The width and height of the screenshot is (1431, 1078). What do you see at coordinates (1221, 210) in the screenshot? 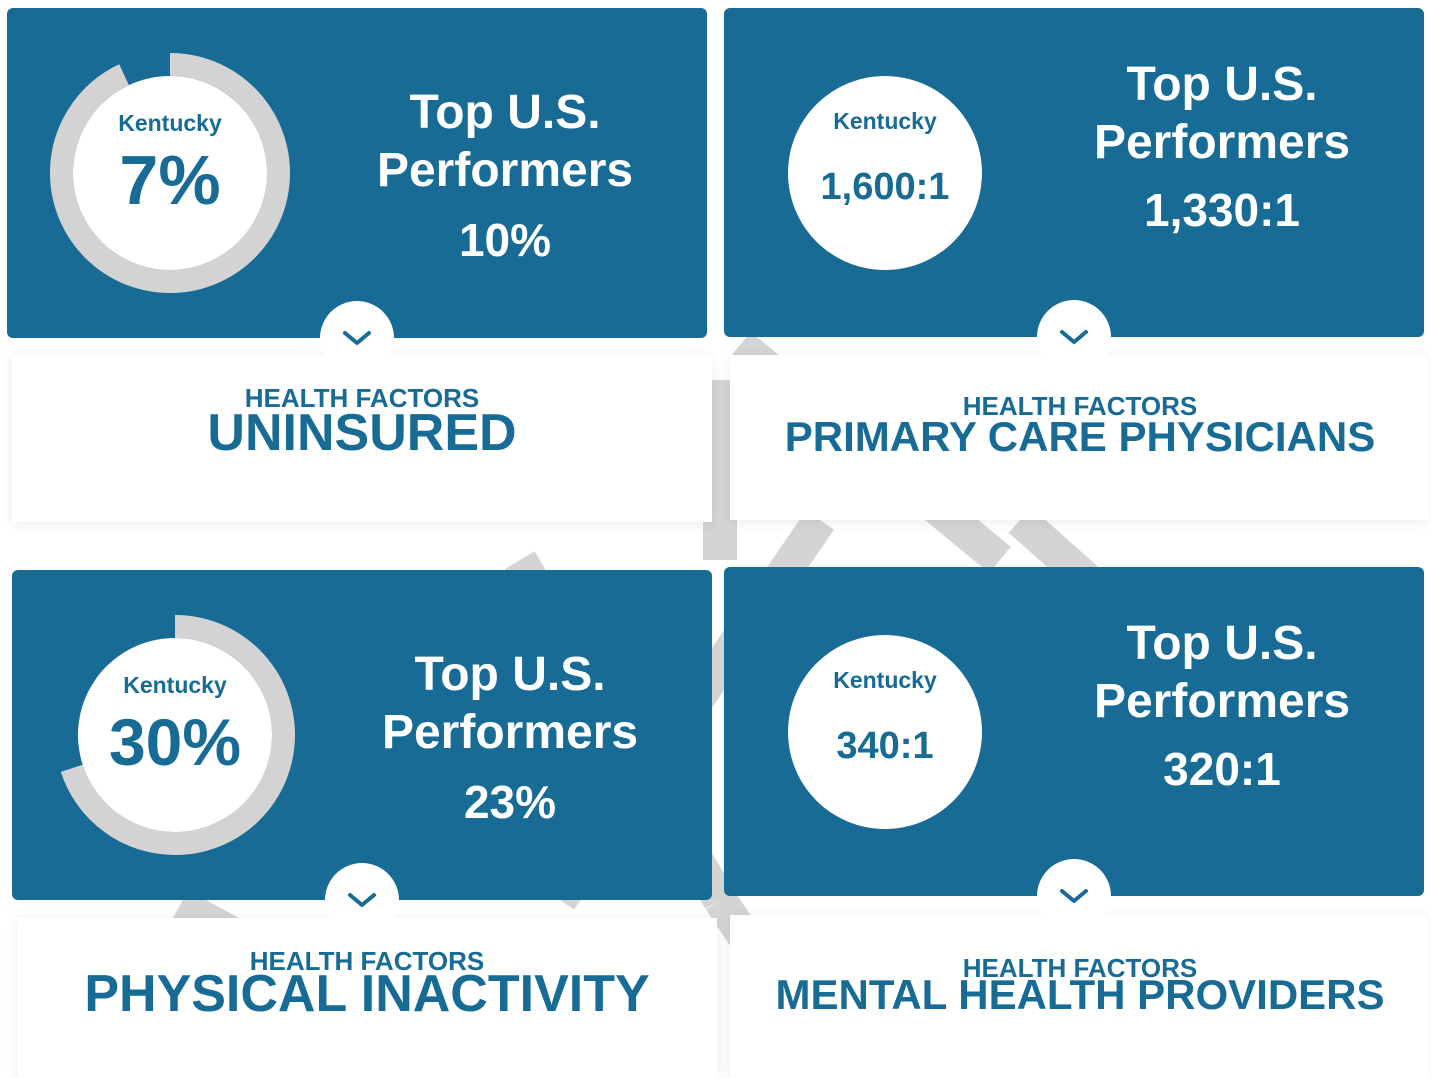
I see `top-value: 1,330:1` at bounding box center [1221, 210].